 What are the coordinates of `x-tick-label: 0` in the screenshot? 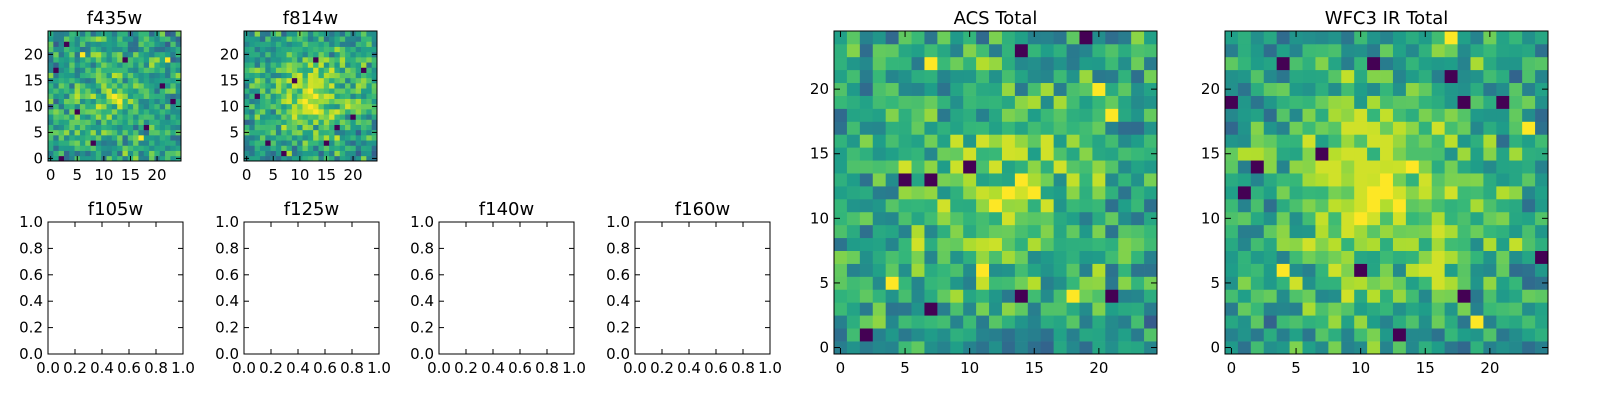 It's located at (247, 175).